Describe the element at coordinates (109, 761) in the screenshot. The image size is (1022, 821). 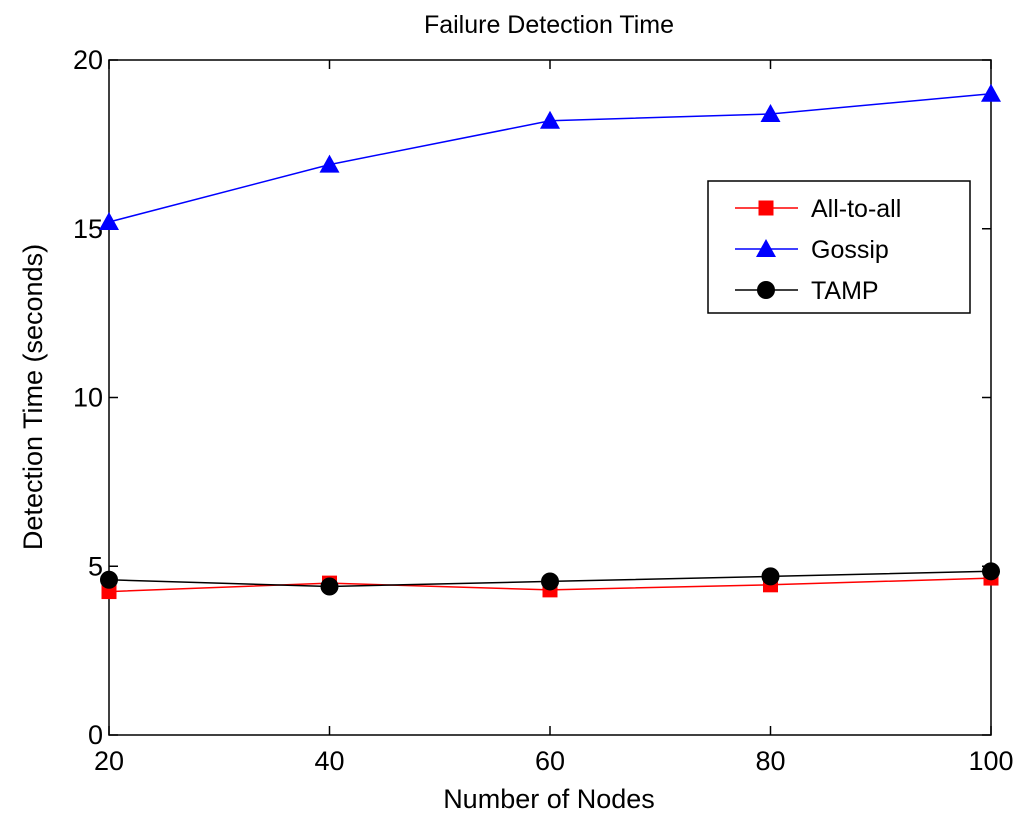
I see `x-tick-label: 20` at that location.